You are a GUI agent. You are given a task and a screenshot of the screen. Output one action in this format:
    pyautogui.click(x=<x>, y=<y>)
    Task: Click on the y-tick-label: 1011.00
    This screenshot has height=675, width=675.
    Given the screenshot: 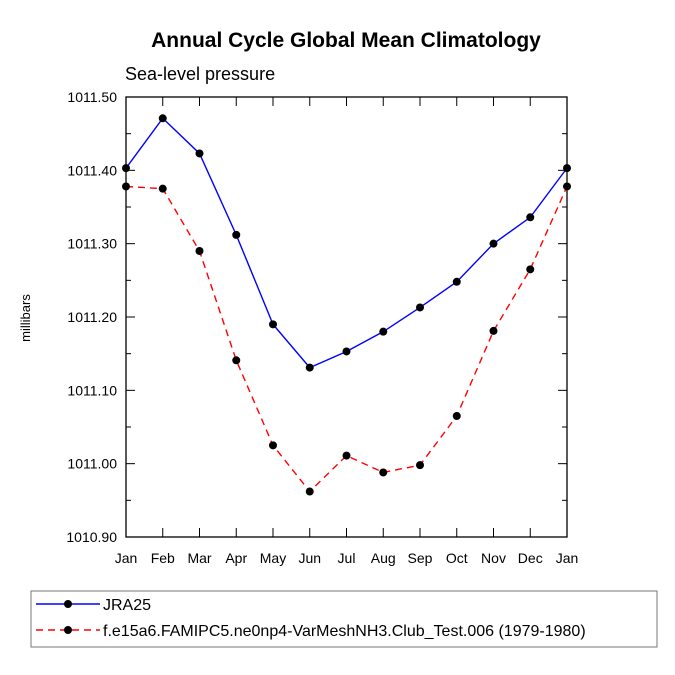 What is the action you would take?
    pyautogui.click(x=92, y=464)
    